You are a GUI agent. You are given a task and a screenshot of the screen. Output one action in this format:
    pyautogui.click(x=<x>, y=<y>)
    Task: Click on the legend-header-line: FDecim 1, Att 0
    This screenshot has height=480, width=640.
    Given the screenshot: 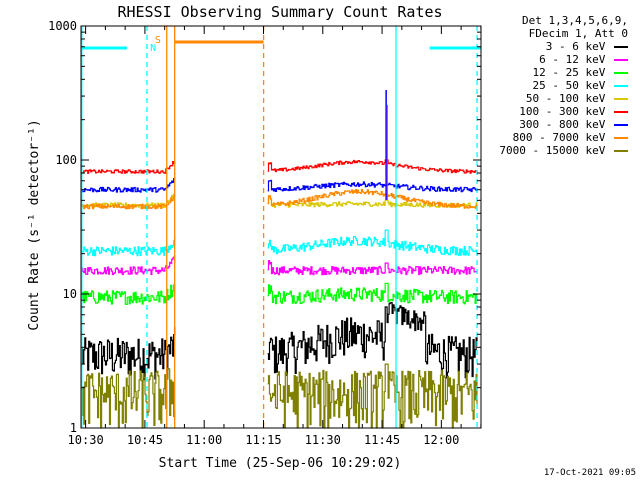 What is the action you would take?
    pyautogui.click(x=578, y=33)
    